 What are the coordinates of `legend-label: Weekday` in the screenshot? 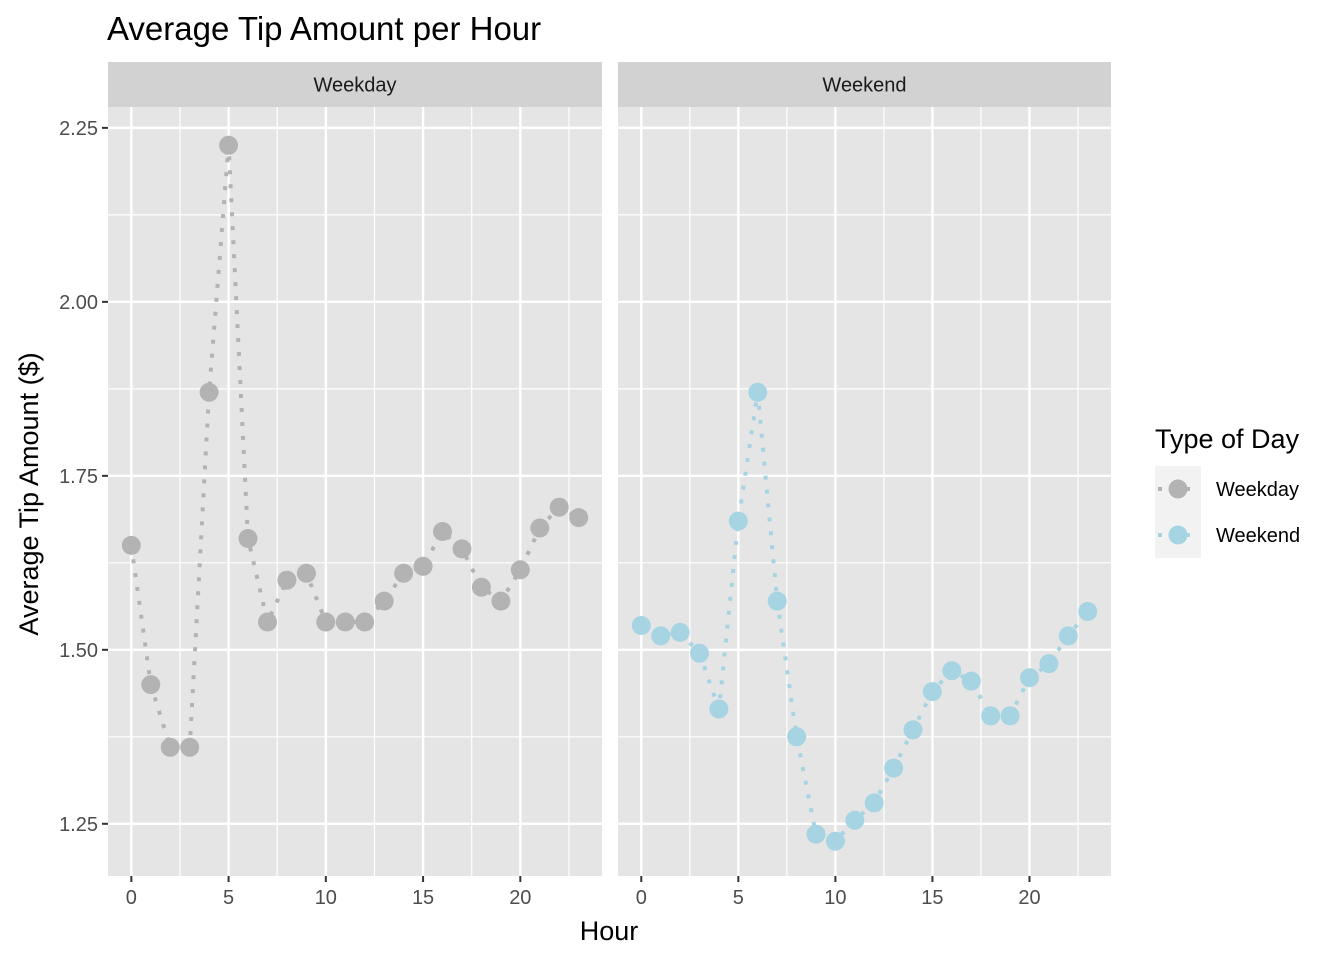 It's located at (1257, 490).